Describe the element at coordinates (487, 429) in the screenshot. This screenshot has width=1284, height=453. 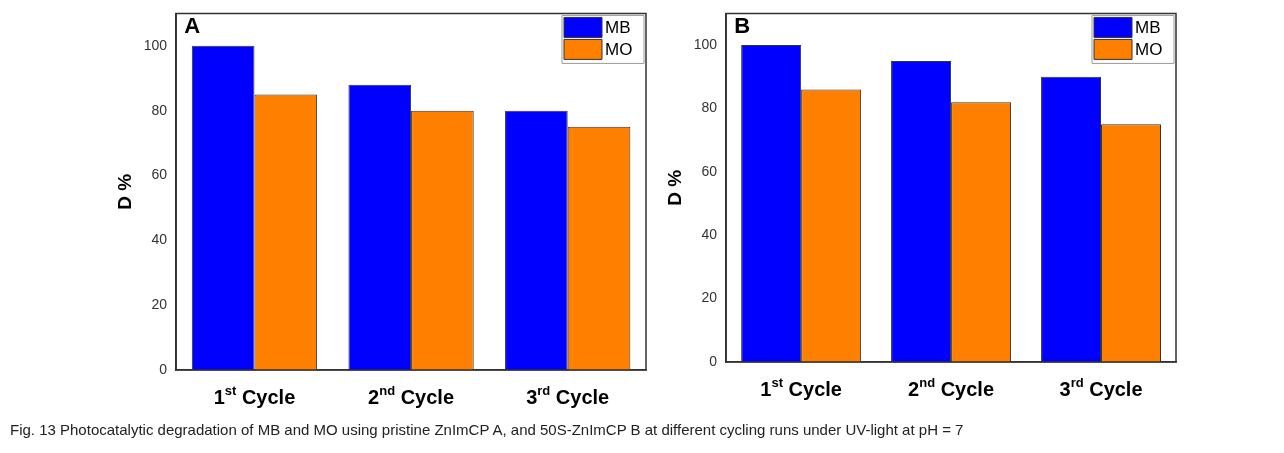
I see `caption: Fig. 13 Photocatalytic degradation of MB and MO using pristine ZnImCP A, and 50S-ZnImCP B at different cycling runs under UV-light at pH = 7` at that location.